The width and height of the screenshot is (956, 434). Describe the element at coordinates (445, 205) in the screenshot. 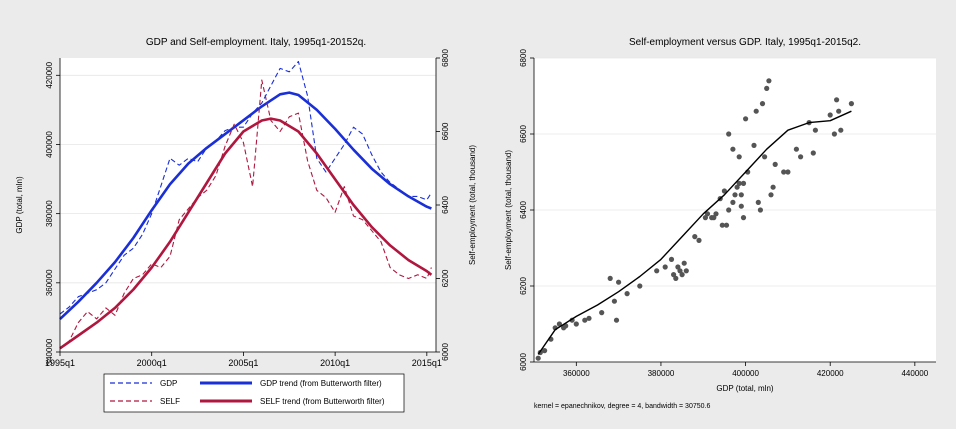

I see `time-series-y2-tick-label: 6400` at that location.